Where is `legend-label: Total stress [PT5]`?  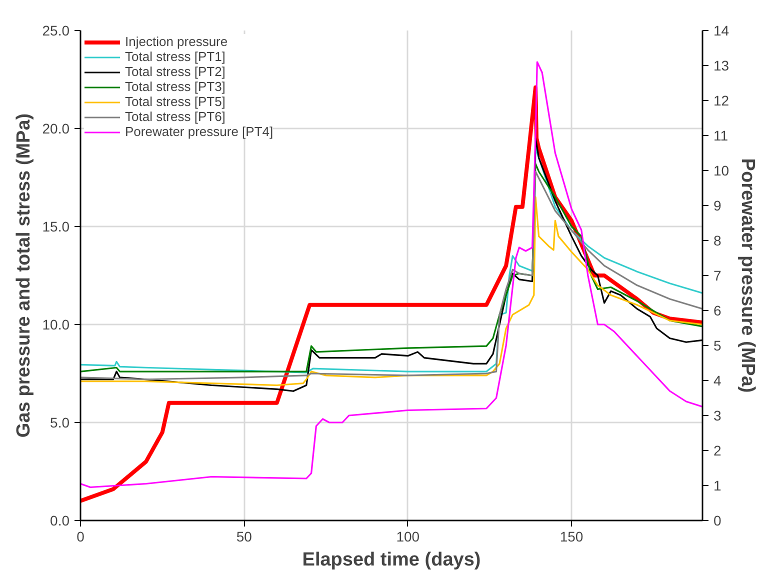
legend-label: Total stress [PT5] is located at coordinates (175, 101).